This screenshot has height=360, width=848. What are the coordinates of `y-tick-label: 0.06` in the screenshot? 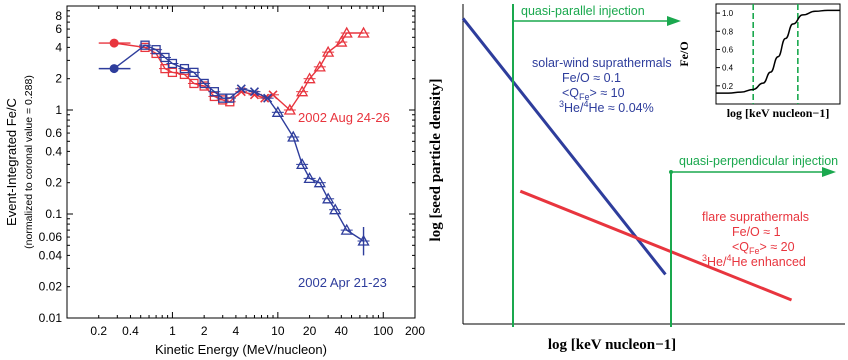 It's located at (51, 237).